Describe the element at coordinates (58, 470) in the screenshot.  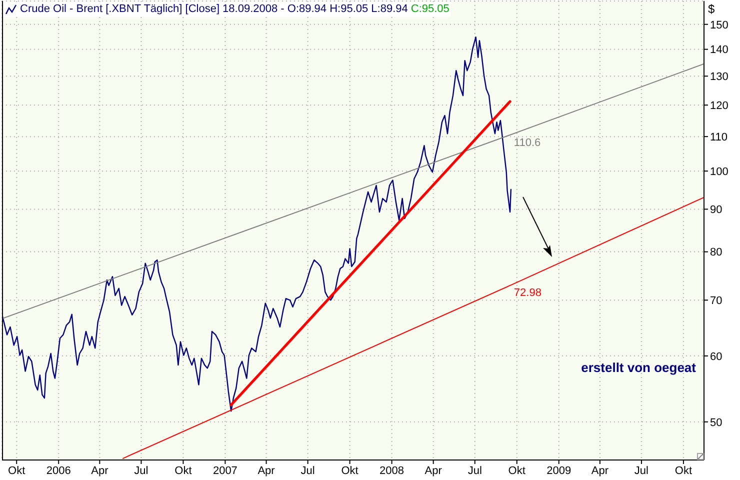
I see `x-tick-label: 2006` at that location.